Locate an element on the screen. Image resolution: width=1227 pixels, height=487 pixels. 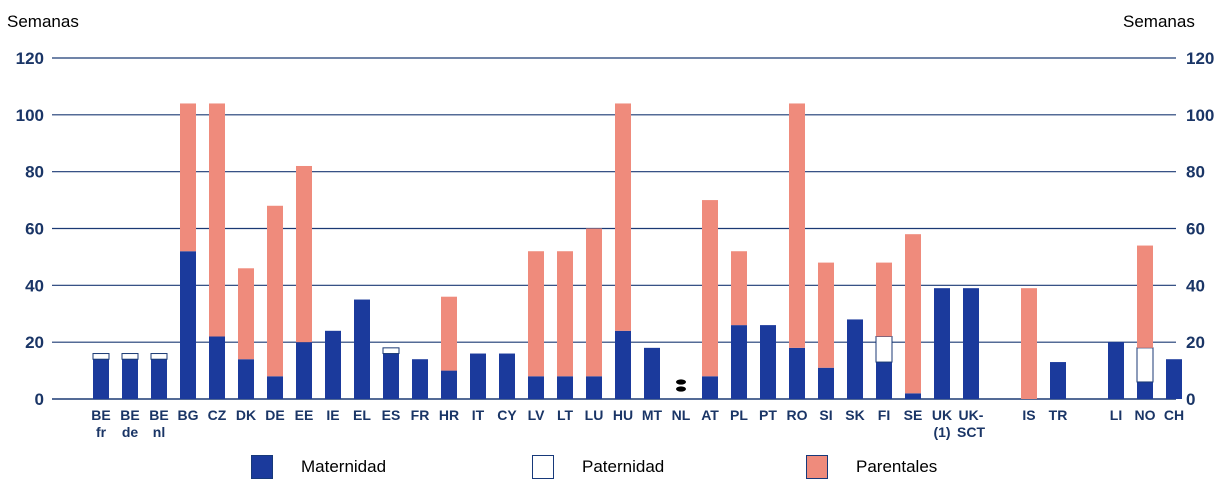
x-tick-label: BG is located at coordinates (188, 415).